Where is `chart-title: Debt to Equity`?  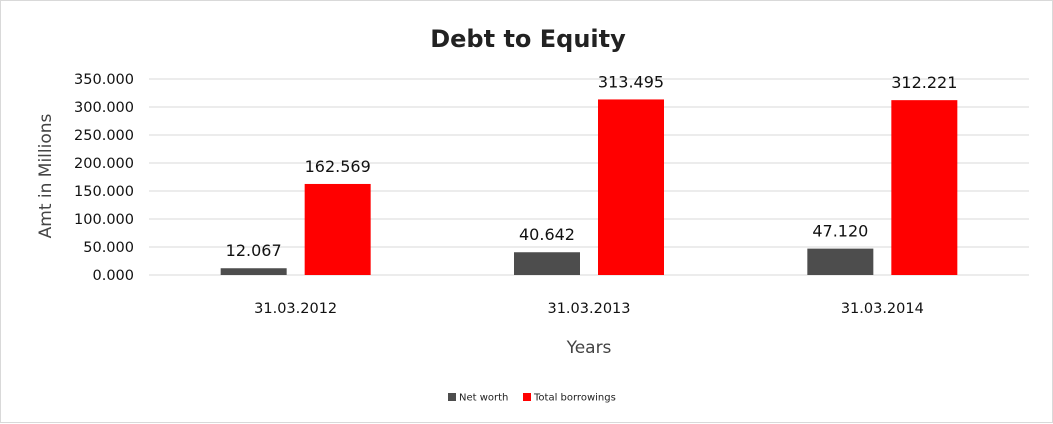
chart-title: Debt to Equity is located at coordinates (528, 39).